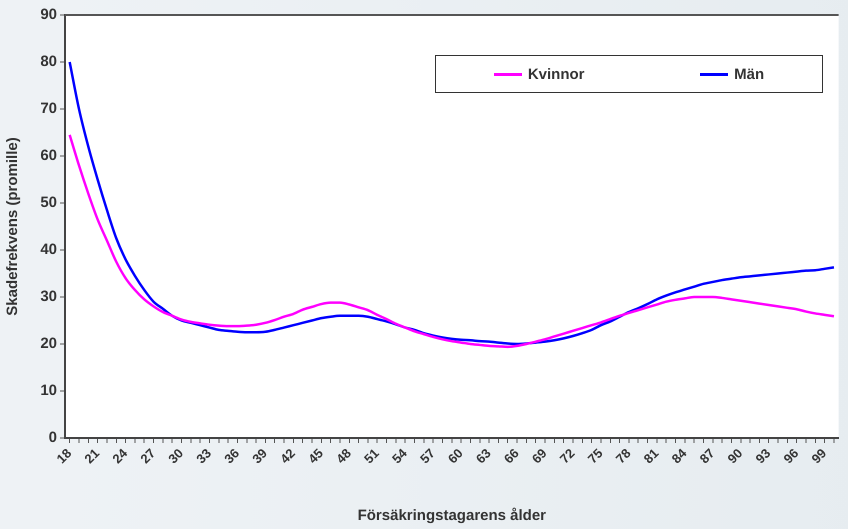 This screenshot has width=848, height=529. What do you see at coordinates (452, 515) in the screenshot?
I see `x-axis-title: Försäkringstagarens ålder` at bounding box center [452, 515].